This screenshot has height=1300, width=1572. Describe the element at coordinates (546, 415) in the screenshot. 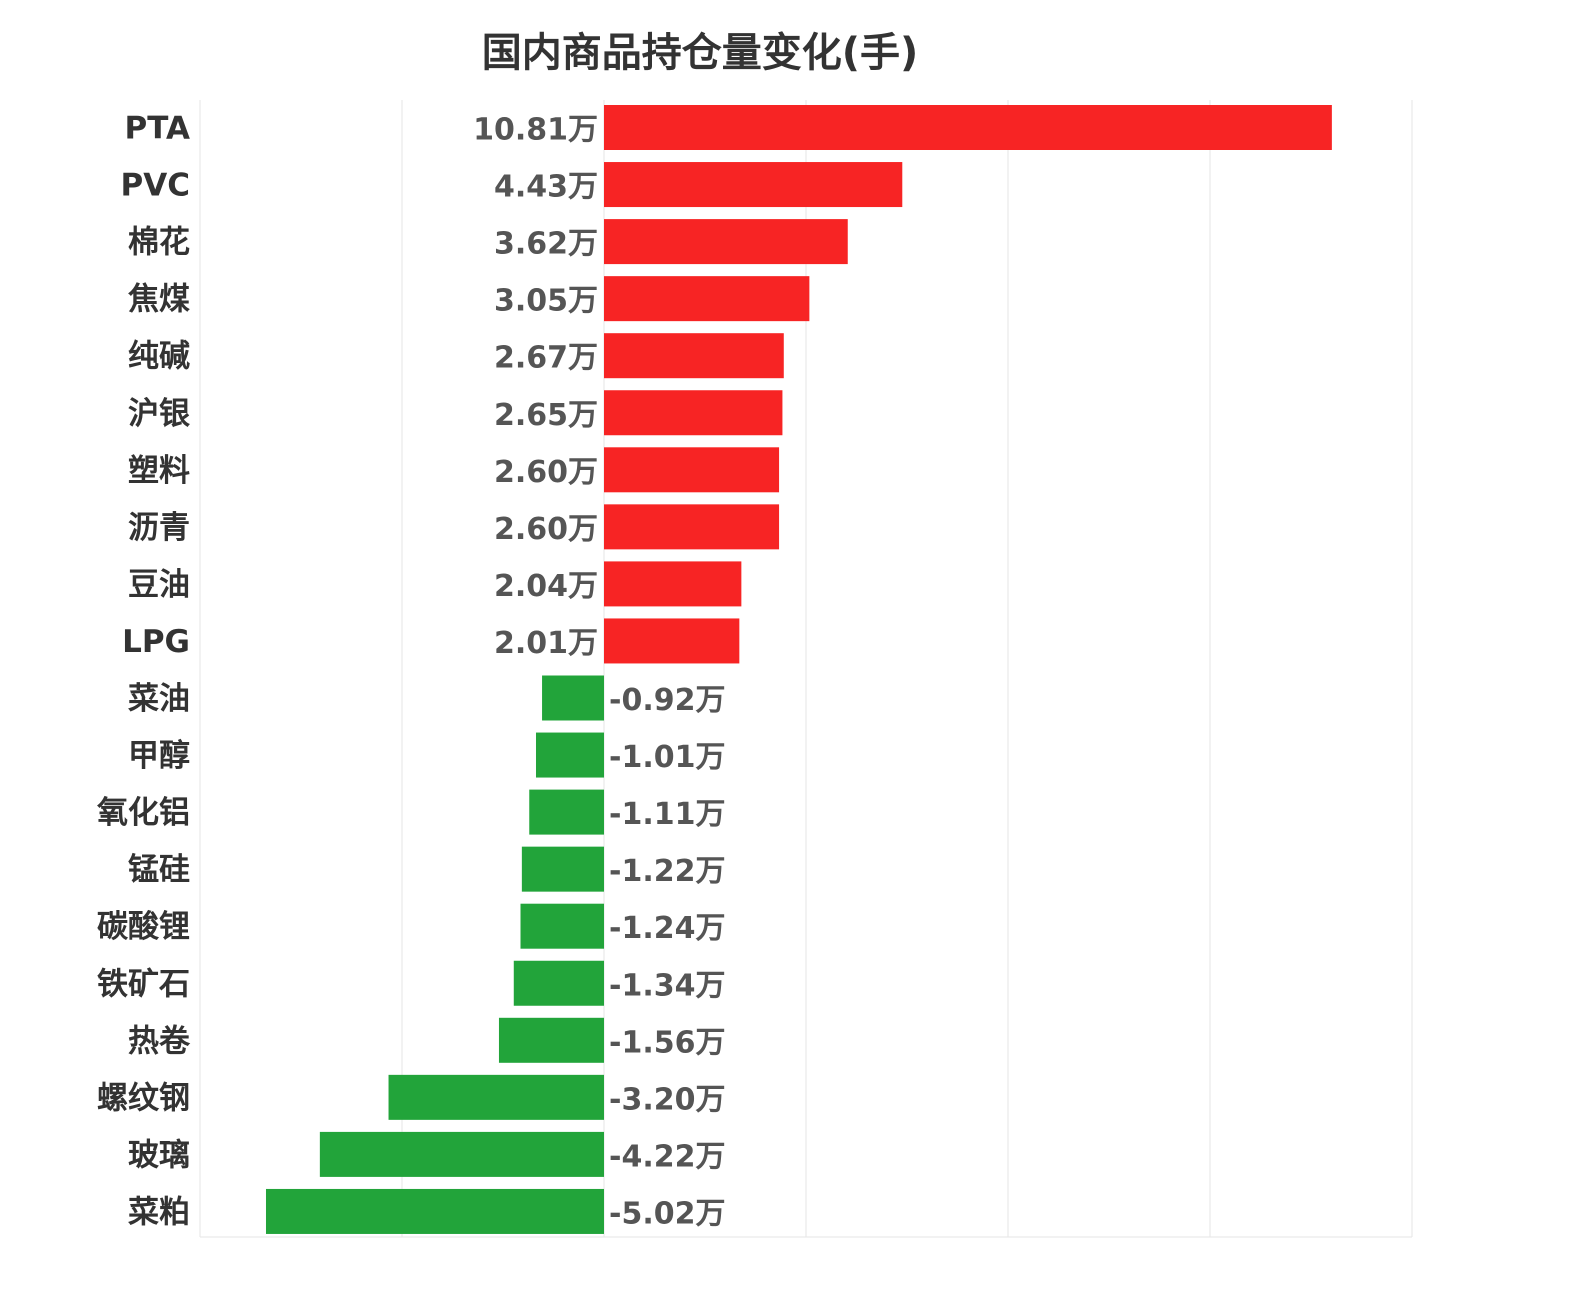

I see `value-label: 2.65万` at that location.